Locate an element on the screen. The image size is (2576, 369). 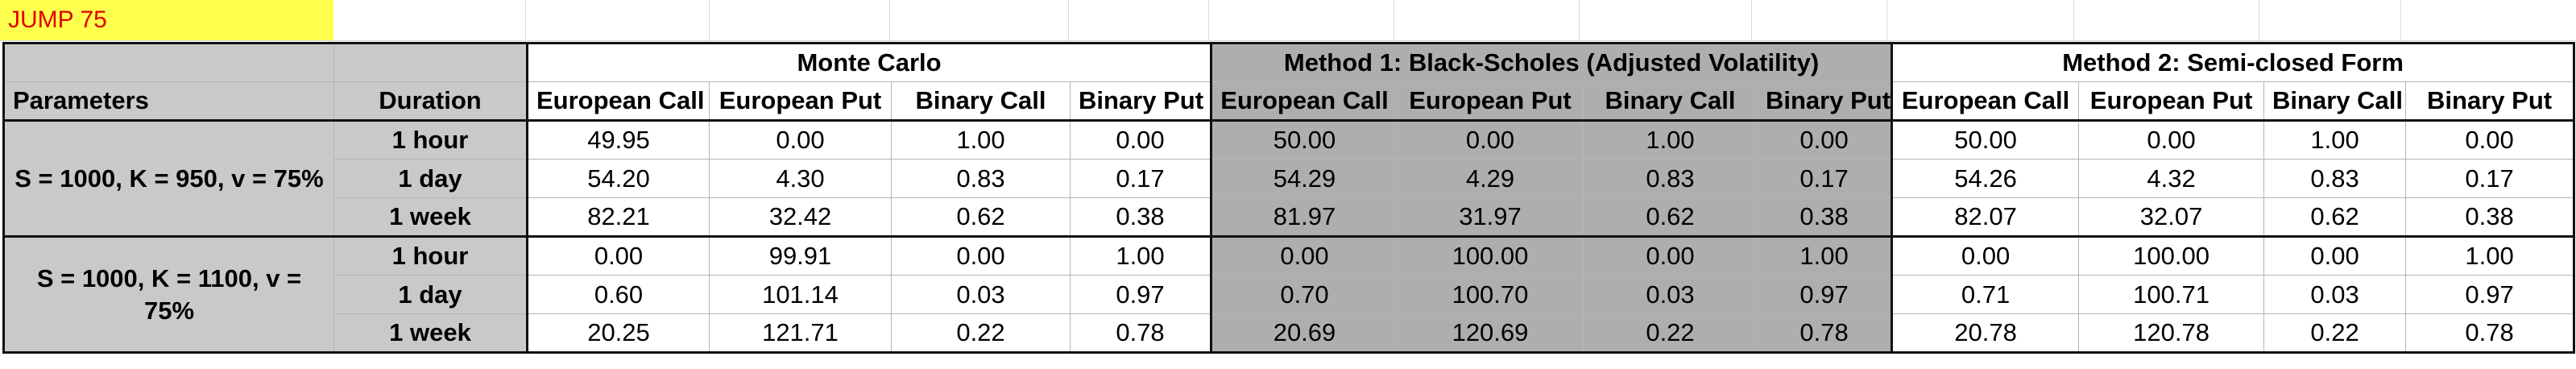
bs-binary-call-cell: 0.62 is located at coordinates (1670, 218).